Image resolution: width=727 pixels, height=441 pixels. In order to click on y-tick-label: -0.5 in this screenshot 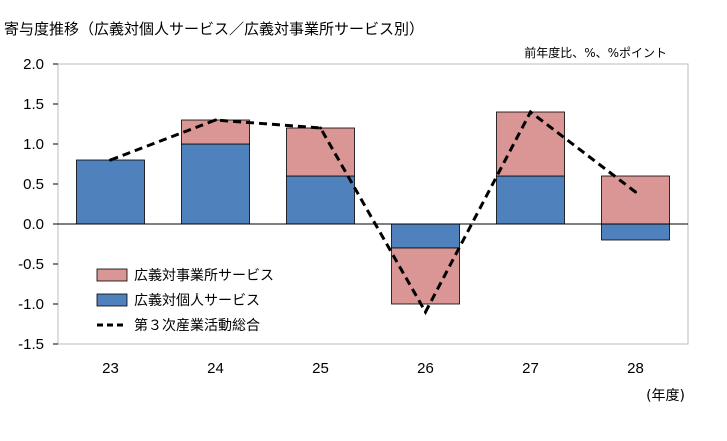, I will do `click(31, 264)`.